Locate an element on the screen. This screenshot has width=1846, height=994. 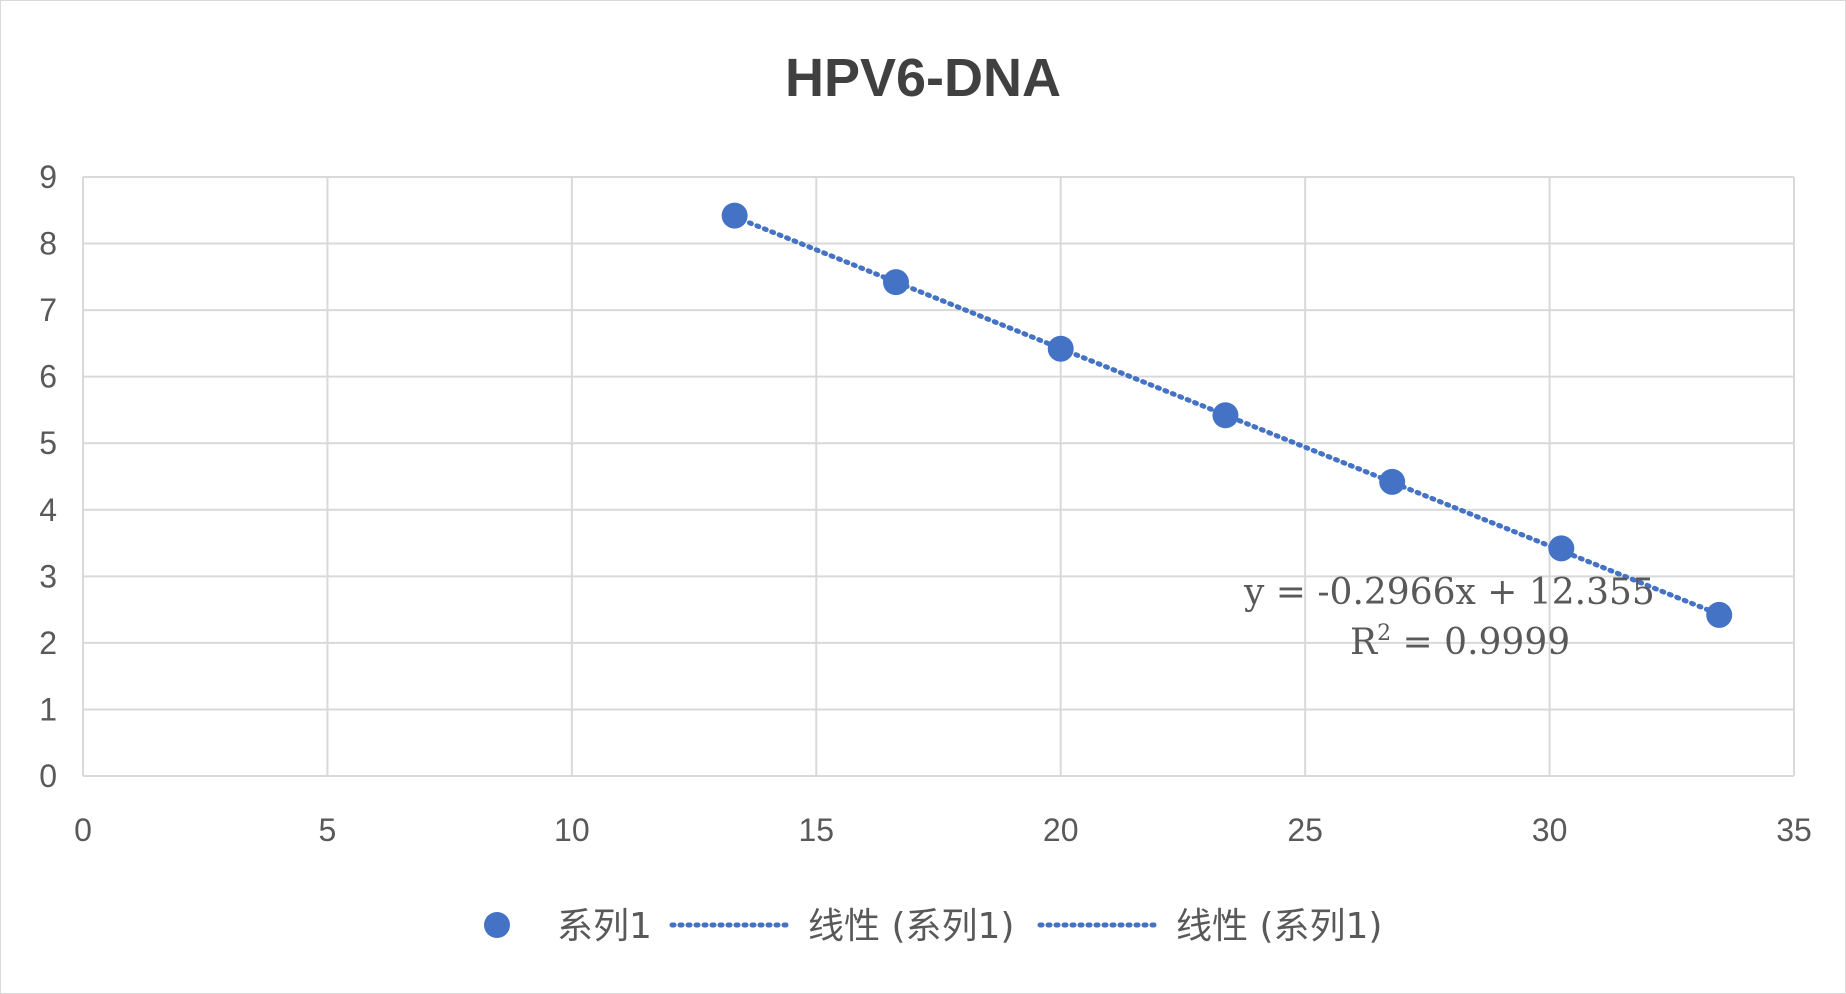
trendline-r2-line: R2 = 0.9999 is located at coordinates (1460, 642).